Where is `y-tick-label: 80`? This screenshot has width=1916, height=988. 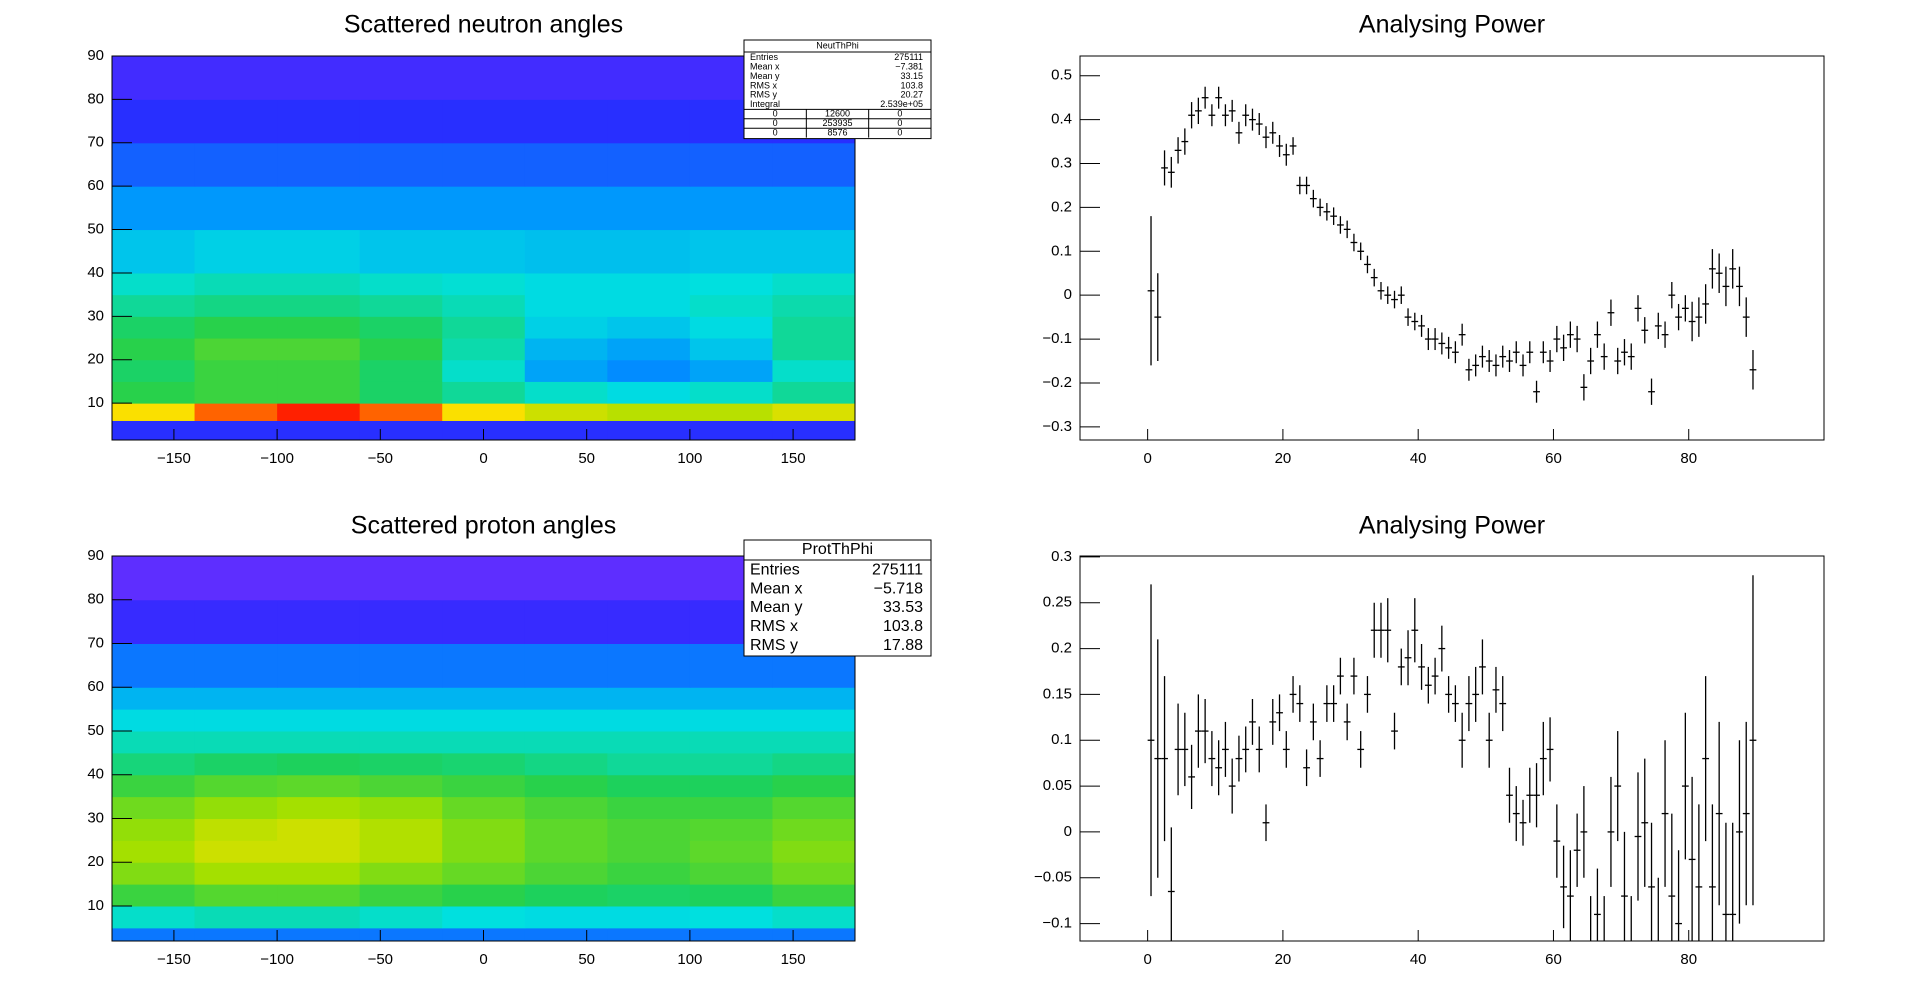
y-tick-label: 80 is located at coordinates (95, 599).